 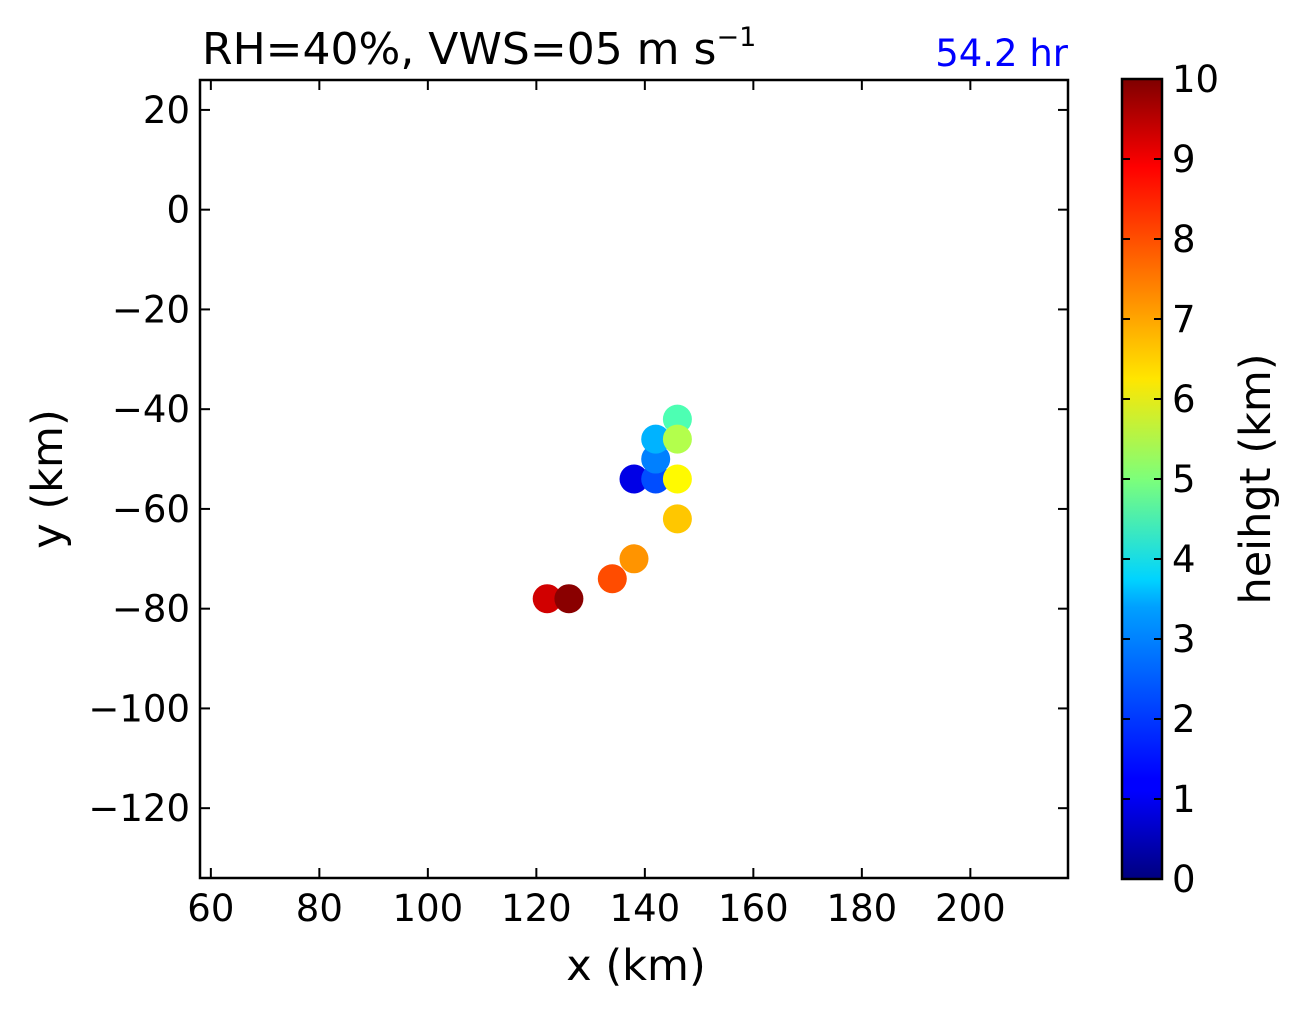 What do you see at coordinates (139, 808) in the screenshot?
I see `y-tick-label: −120` at bounding box center [139, 808].